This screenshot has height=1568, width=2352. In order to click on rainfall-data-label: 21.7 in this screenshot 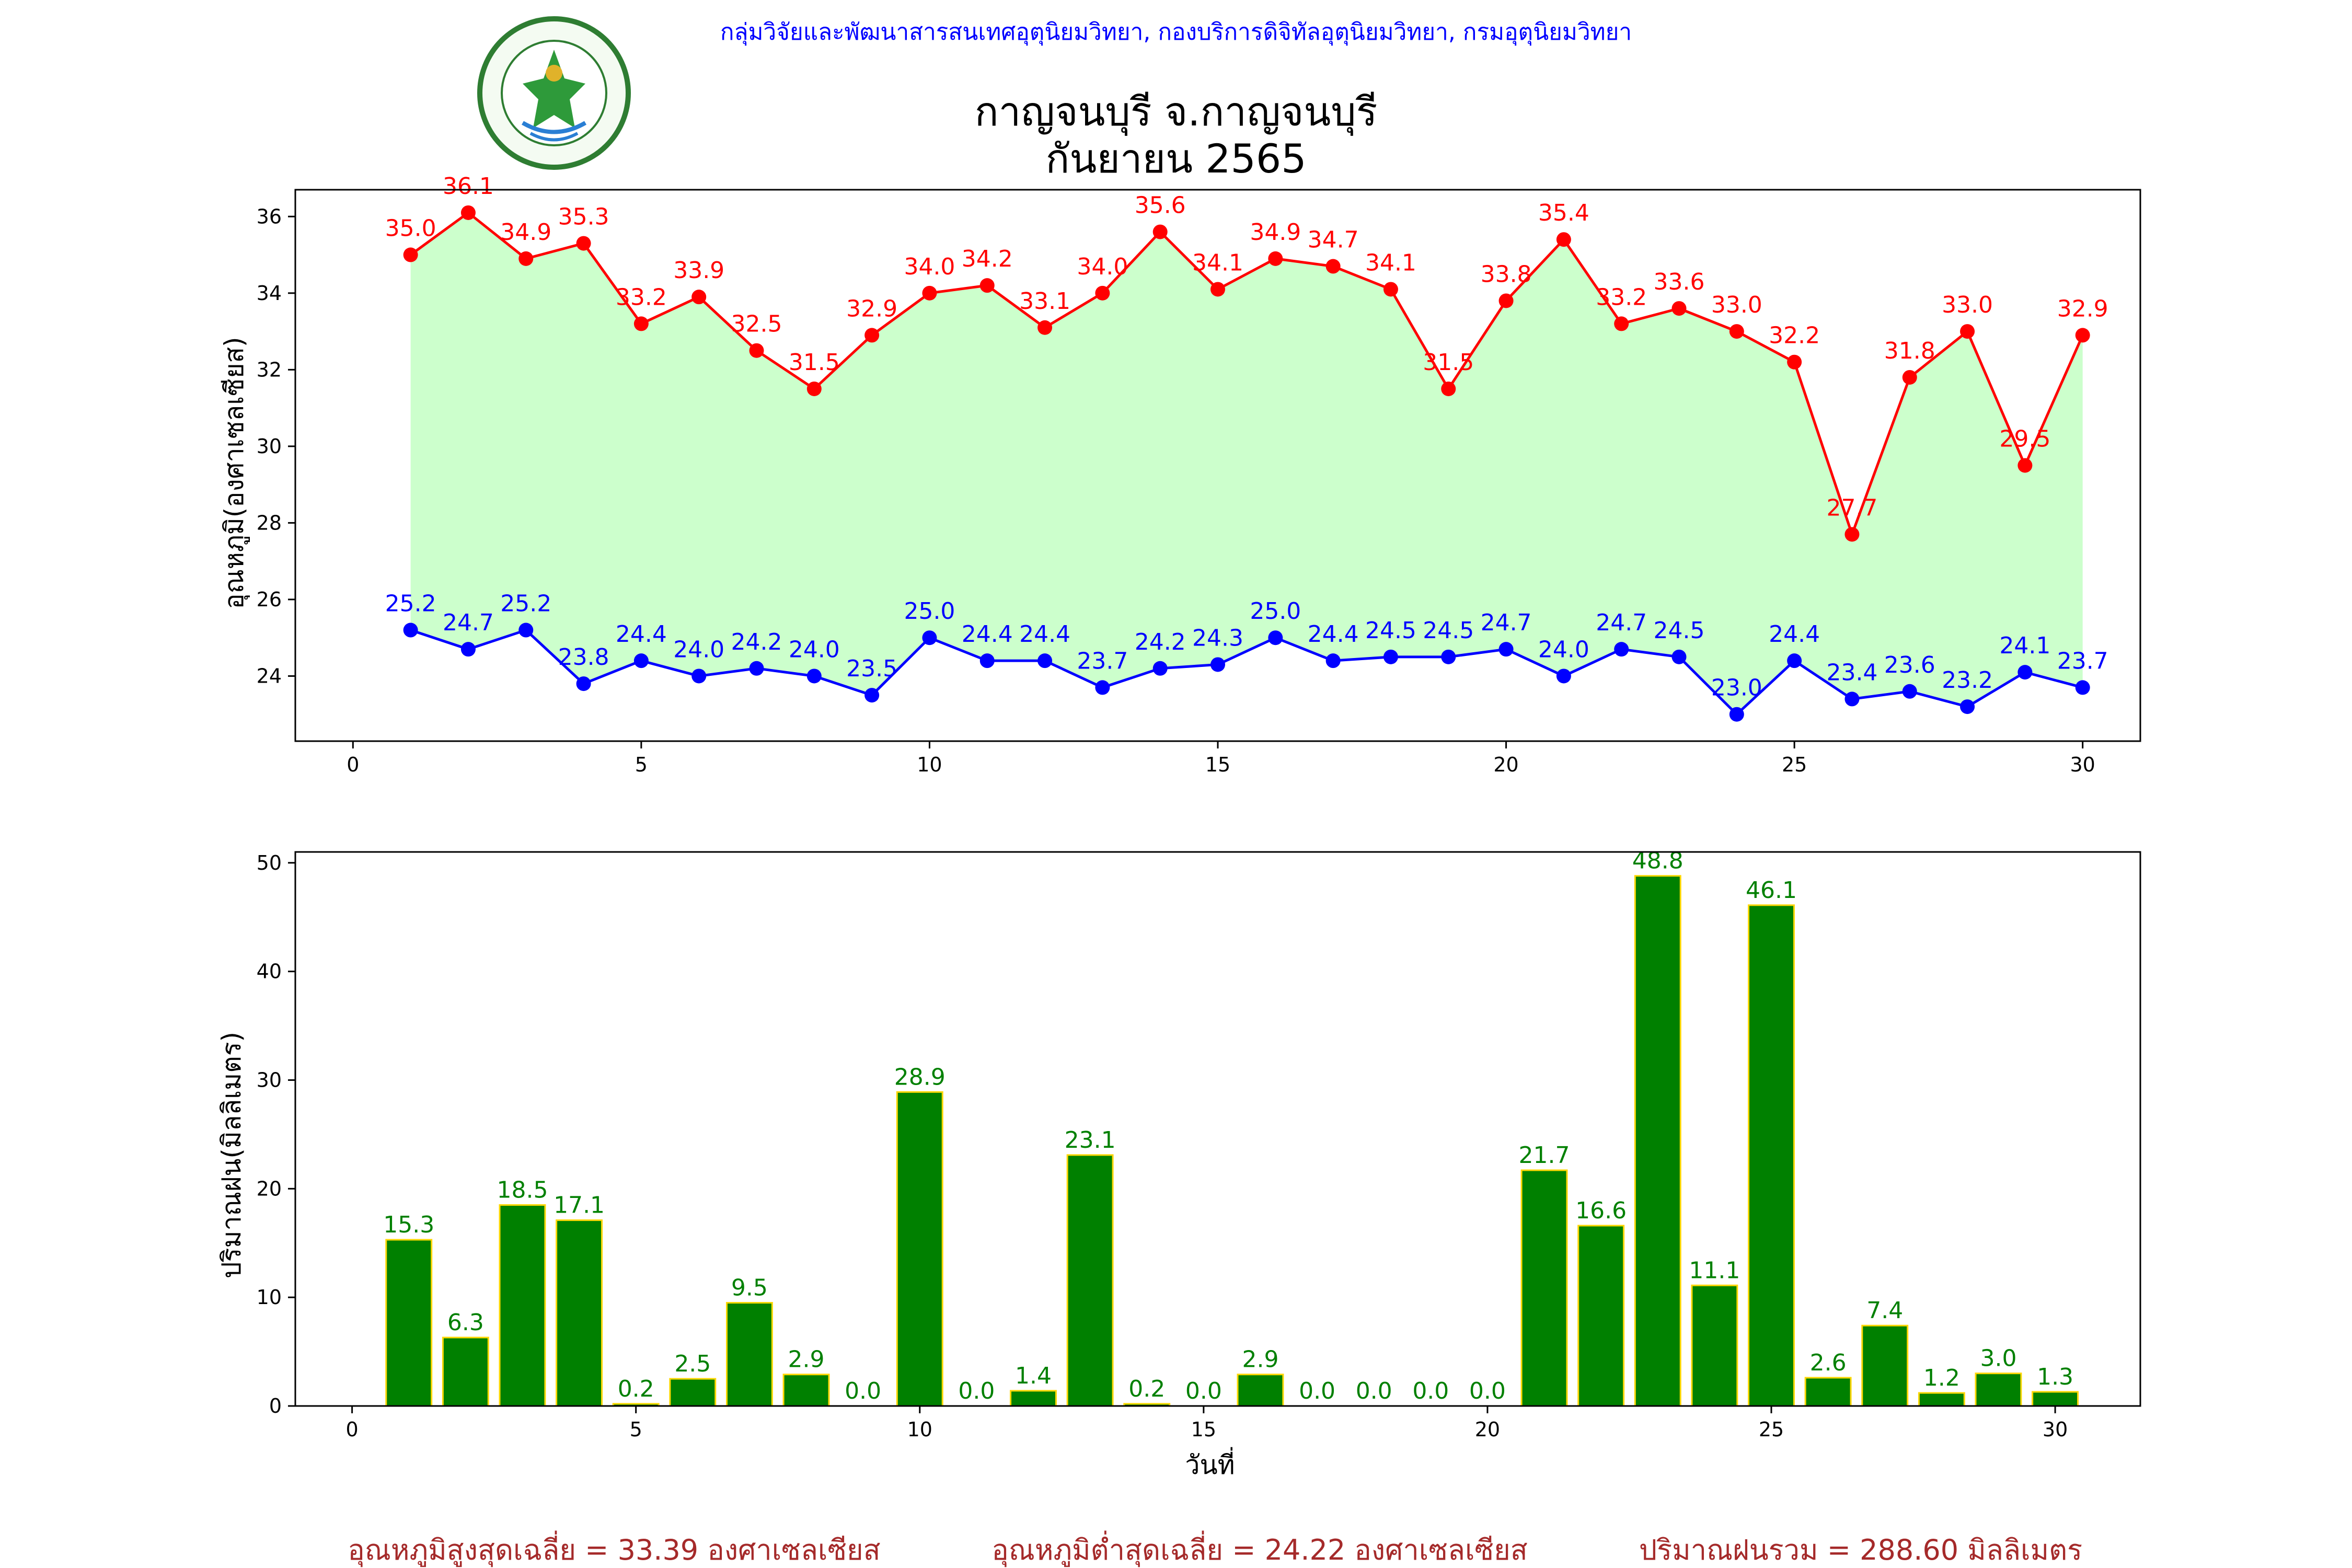, I will do `click(1544, 1155)`.